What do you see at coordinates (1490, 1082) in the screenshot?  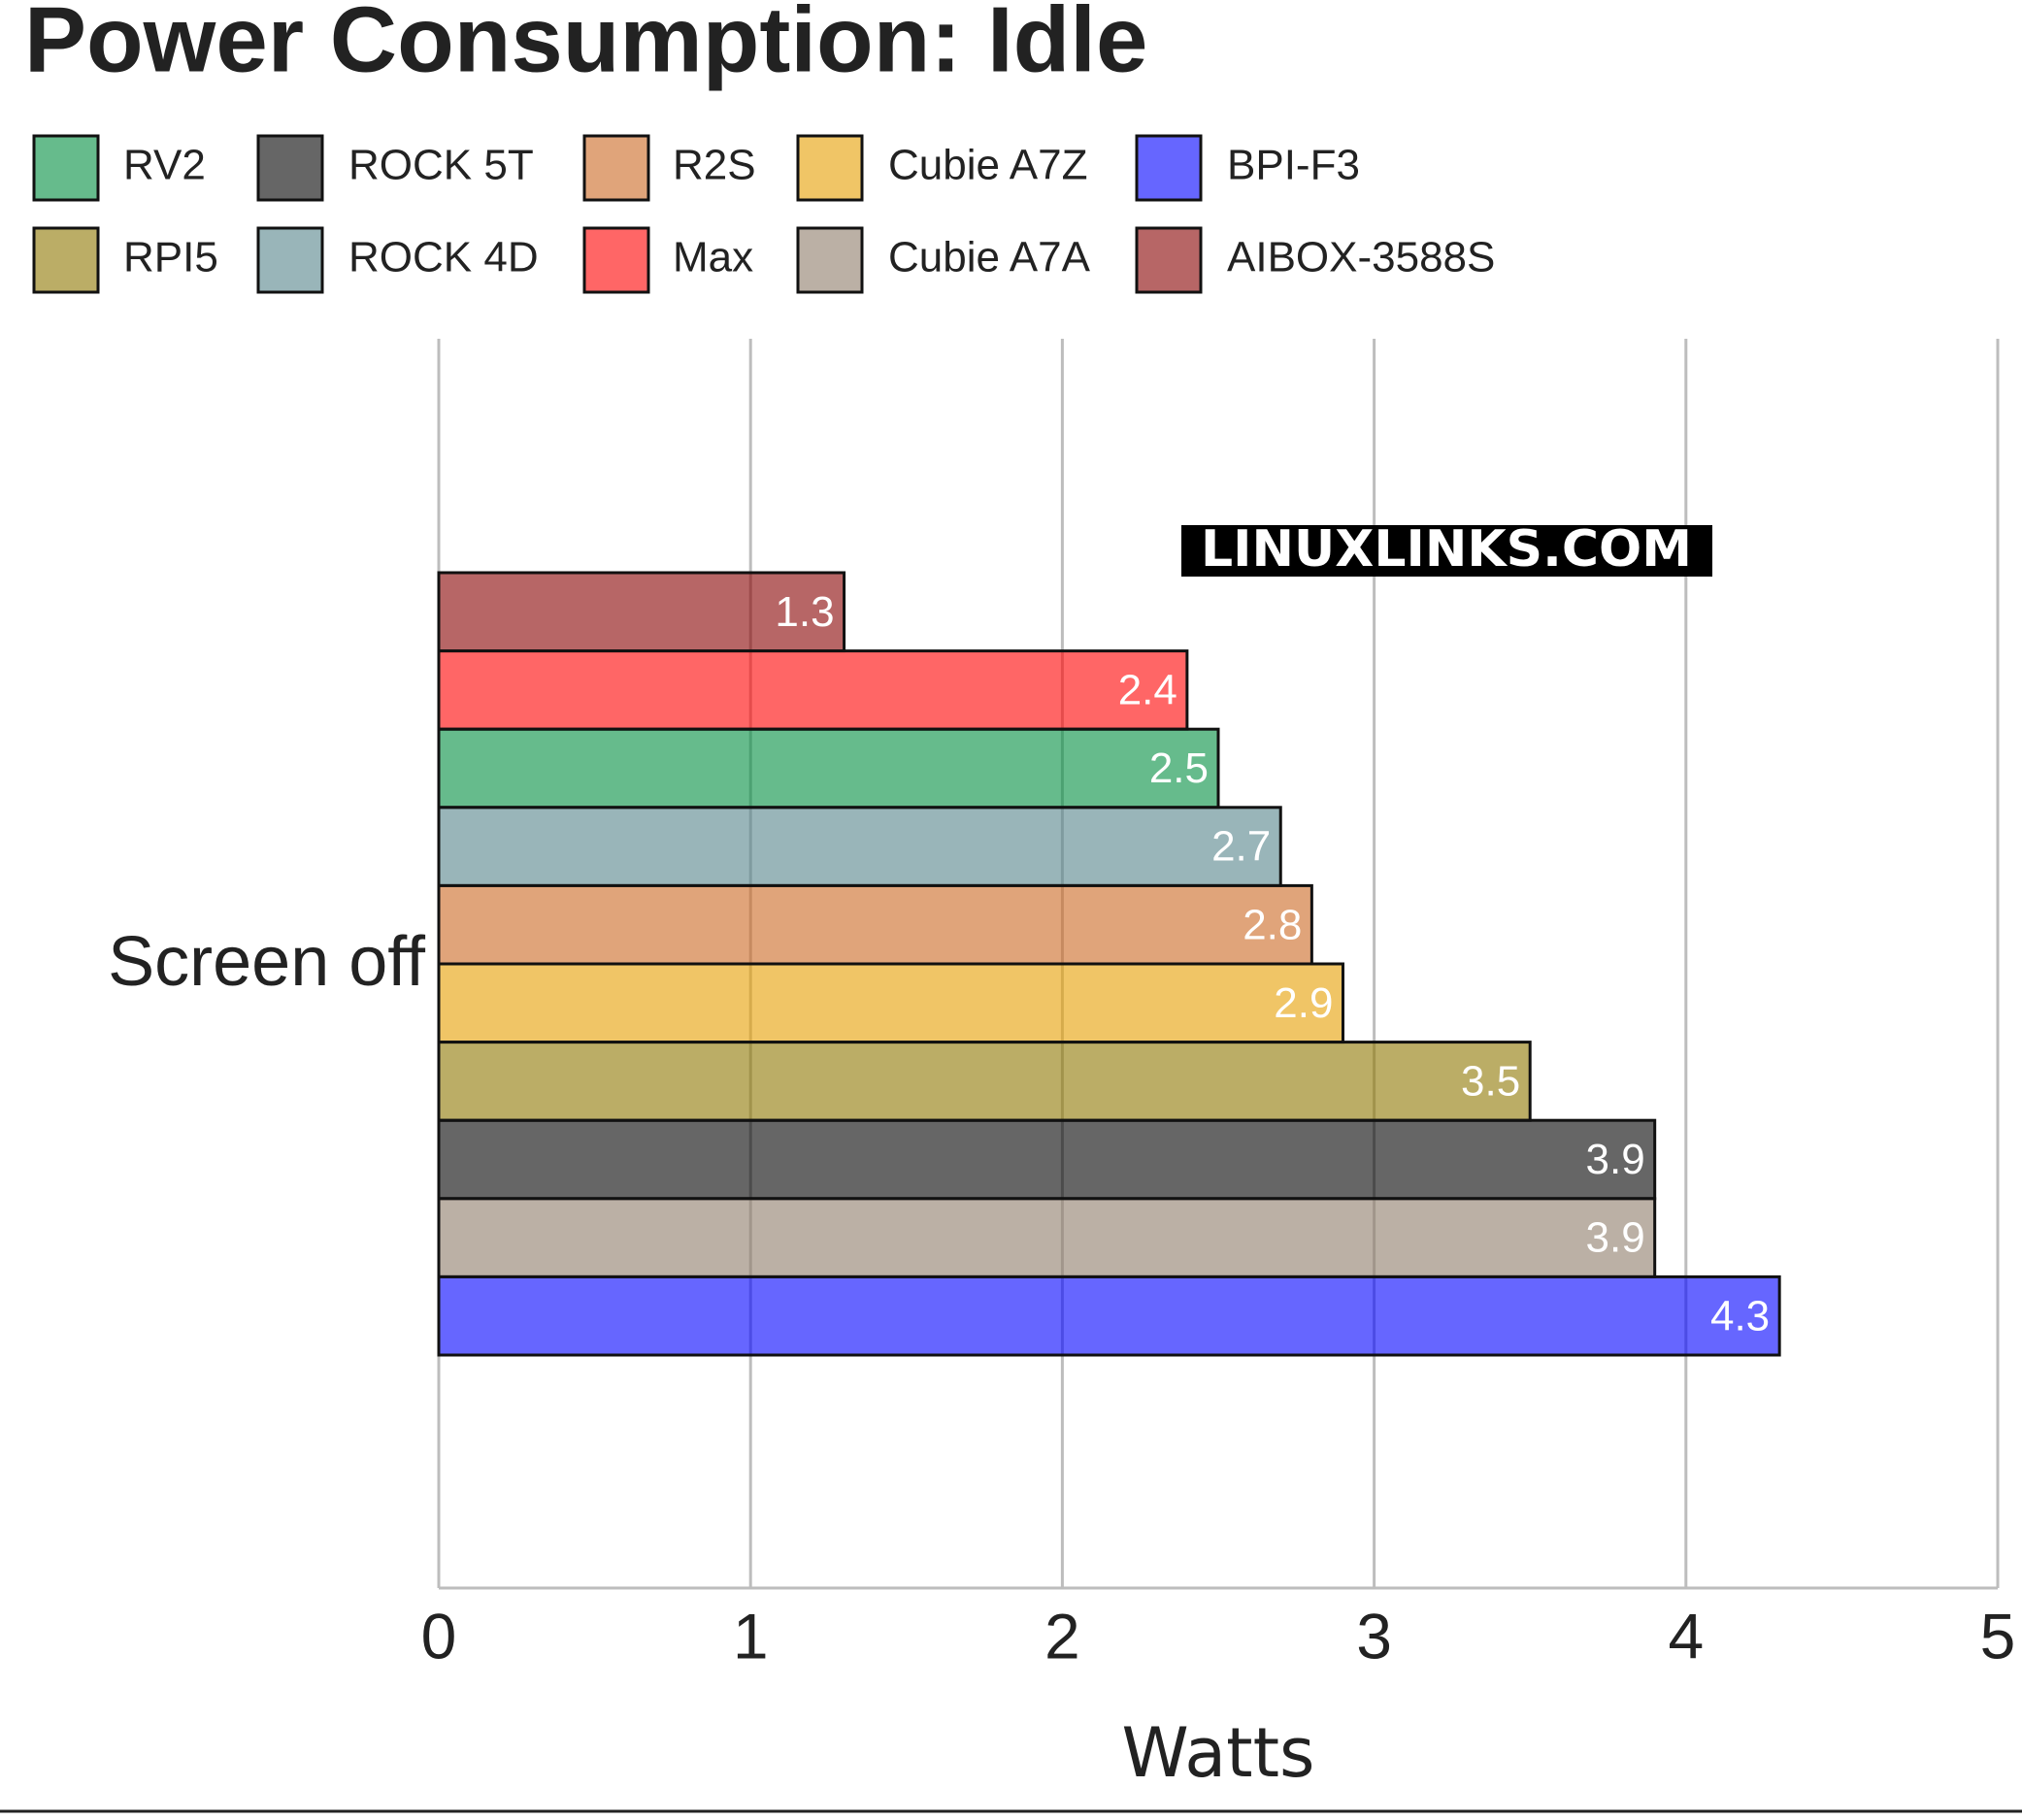 I see `value-label: 3.5` at bounding box center [1490, 1082].